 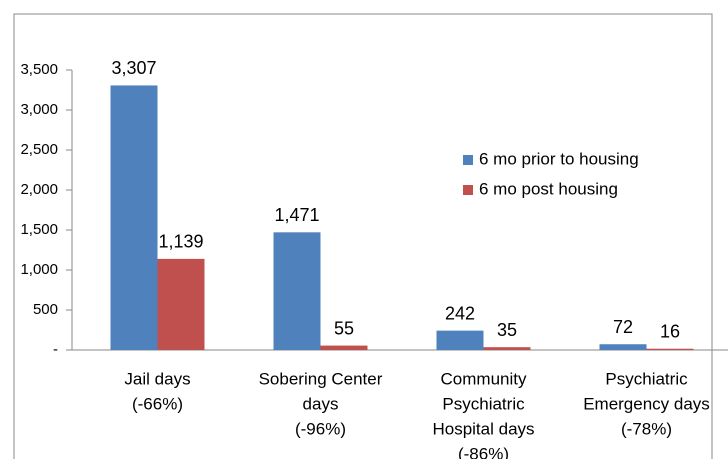 I want to click on x-tick-label: (-86%), so click(x=483, y=451).